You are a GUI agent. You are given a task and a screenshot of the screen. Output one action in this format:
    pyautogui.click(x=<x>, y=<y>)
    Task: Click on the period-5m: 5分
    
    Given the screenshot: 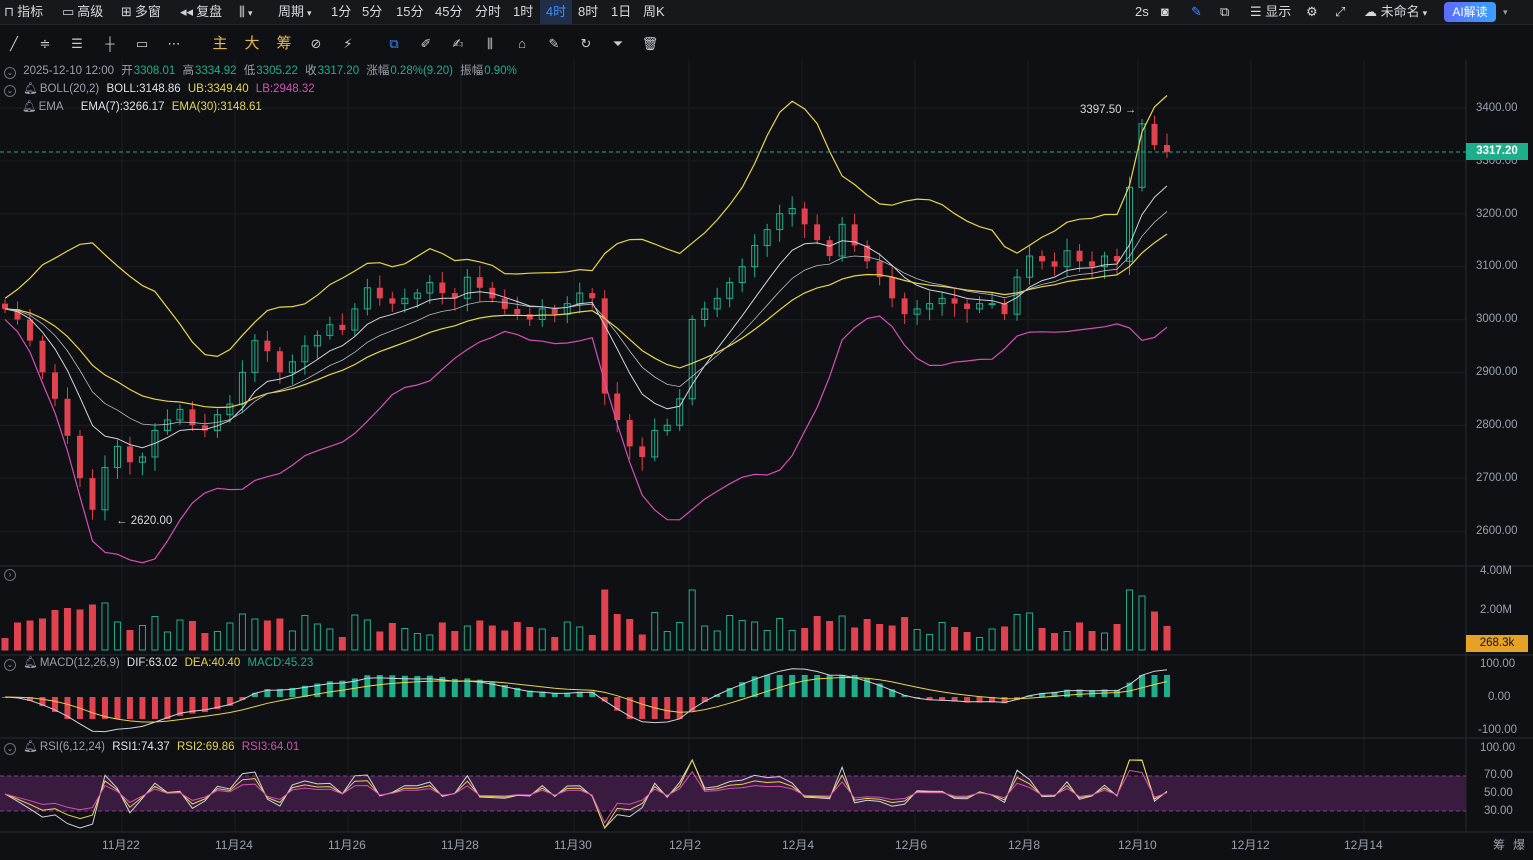 What is the action you would take?
    pyautogui.click(x=372, y=11)
    